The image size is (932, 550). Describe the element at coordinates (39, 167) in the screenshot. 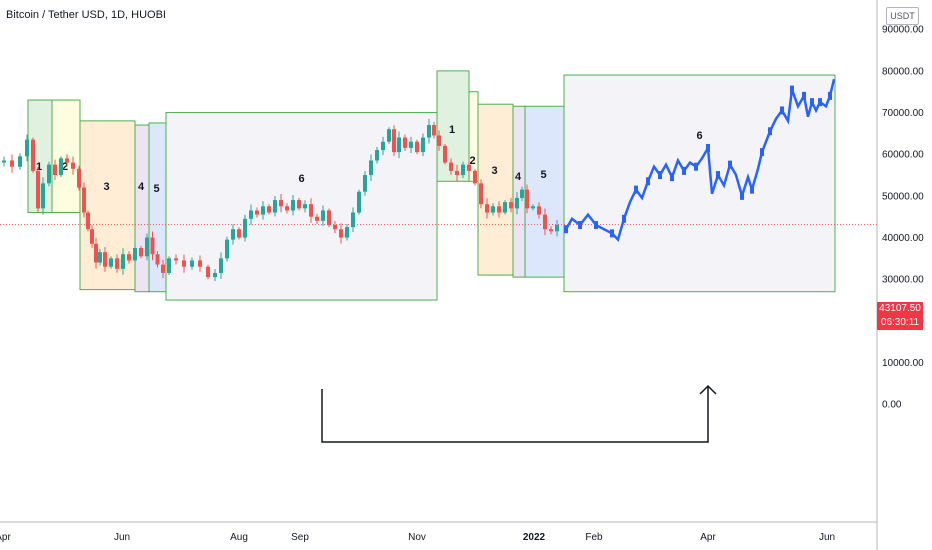

I see `wave-label: 1` at that location.